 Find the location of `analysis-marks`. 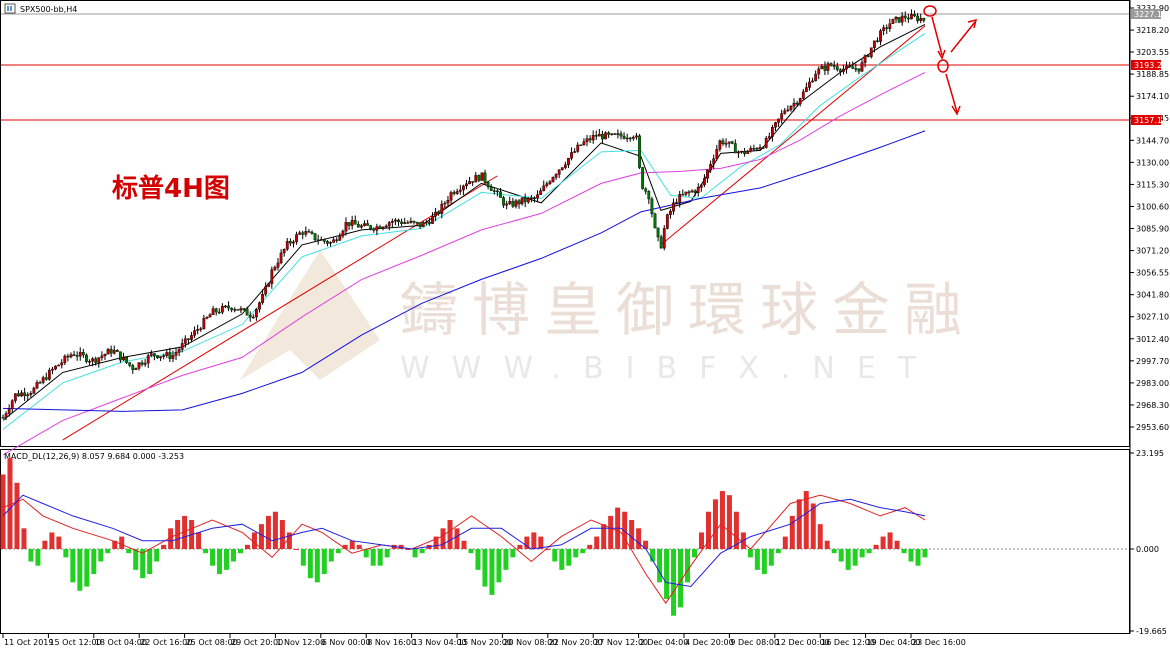

analysis-marks is located at coordinates (950, 60).